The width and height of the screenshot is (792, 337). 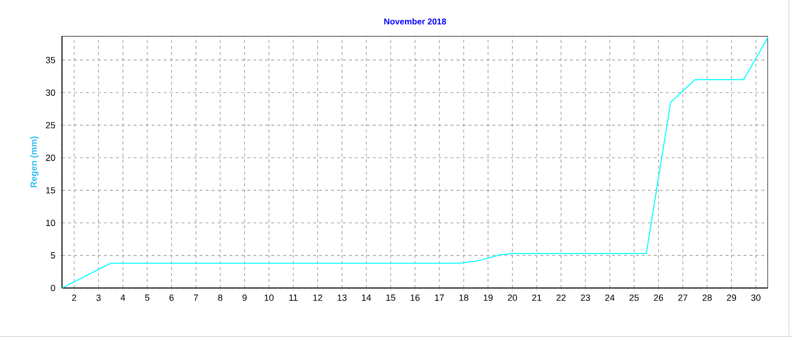 I want to click on x-tick-label: 28, so click(x=707, y=297).